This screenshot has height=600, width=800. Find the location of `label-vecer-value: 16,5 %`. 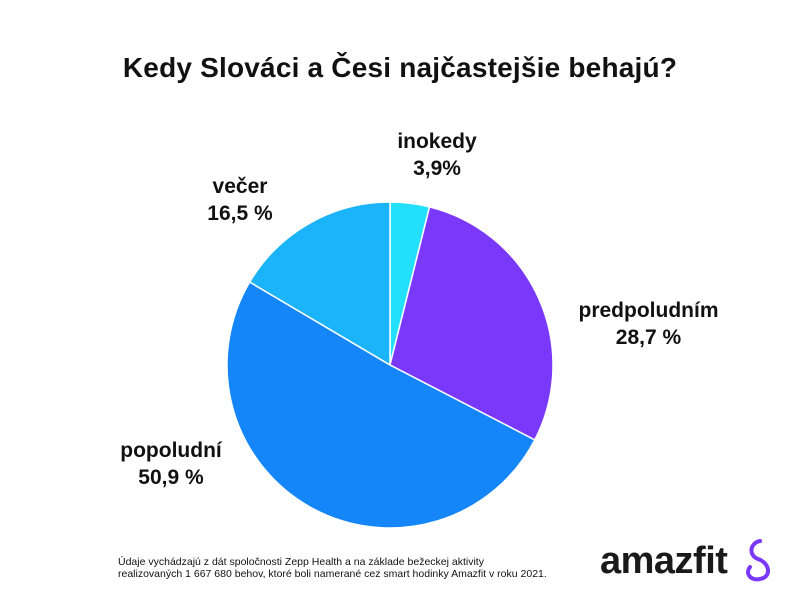

label-vecer-value: 16,5 % is located at coordinates (240, 213).